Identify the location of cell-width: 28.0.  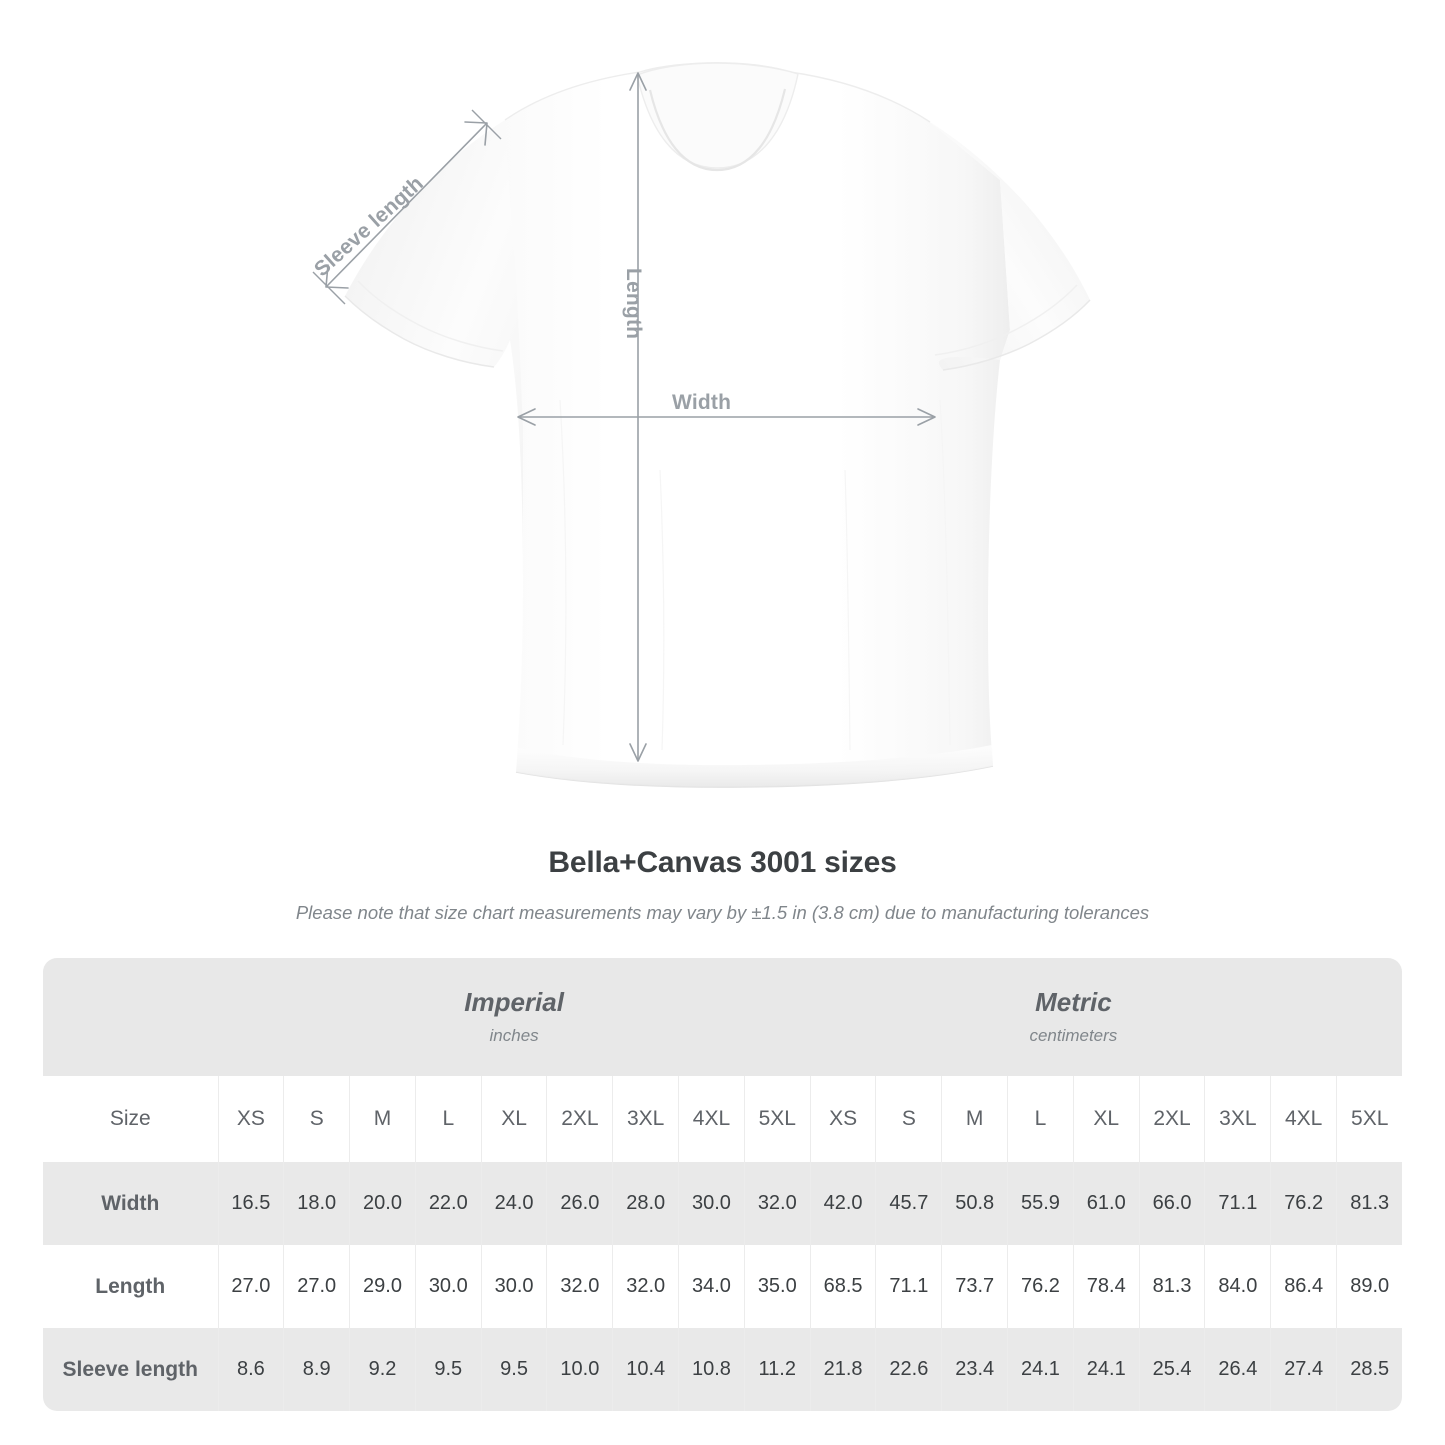
(645, 1203).